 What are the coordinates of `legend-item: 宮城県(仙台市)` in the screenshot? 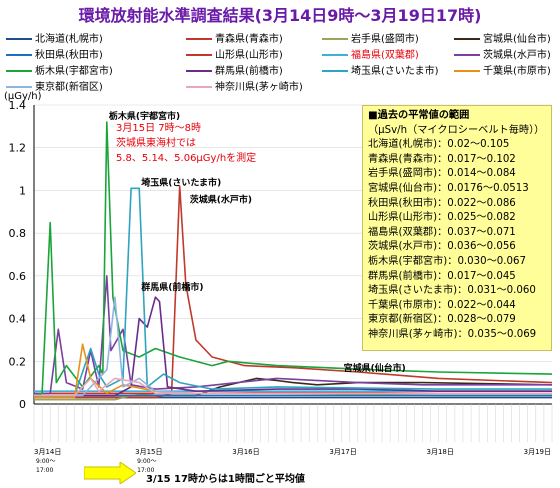 It's located at (502, 37).